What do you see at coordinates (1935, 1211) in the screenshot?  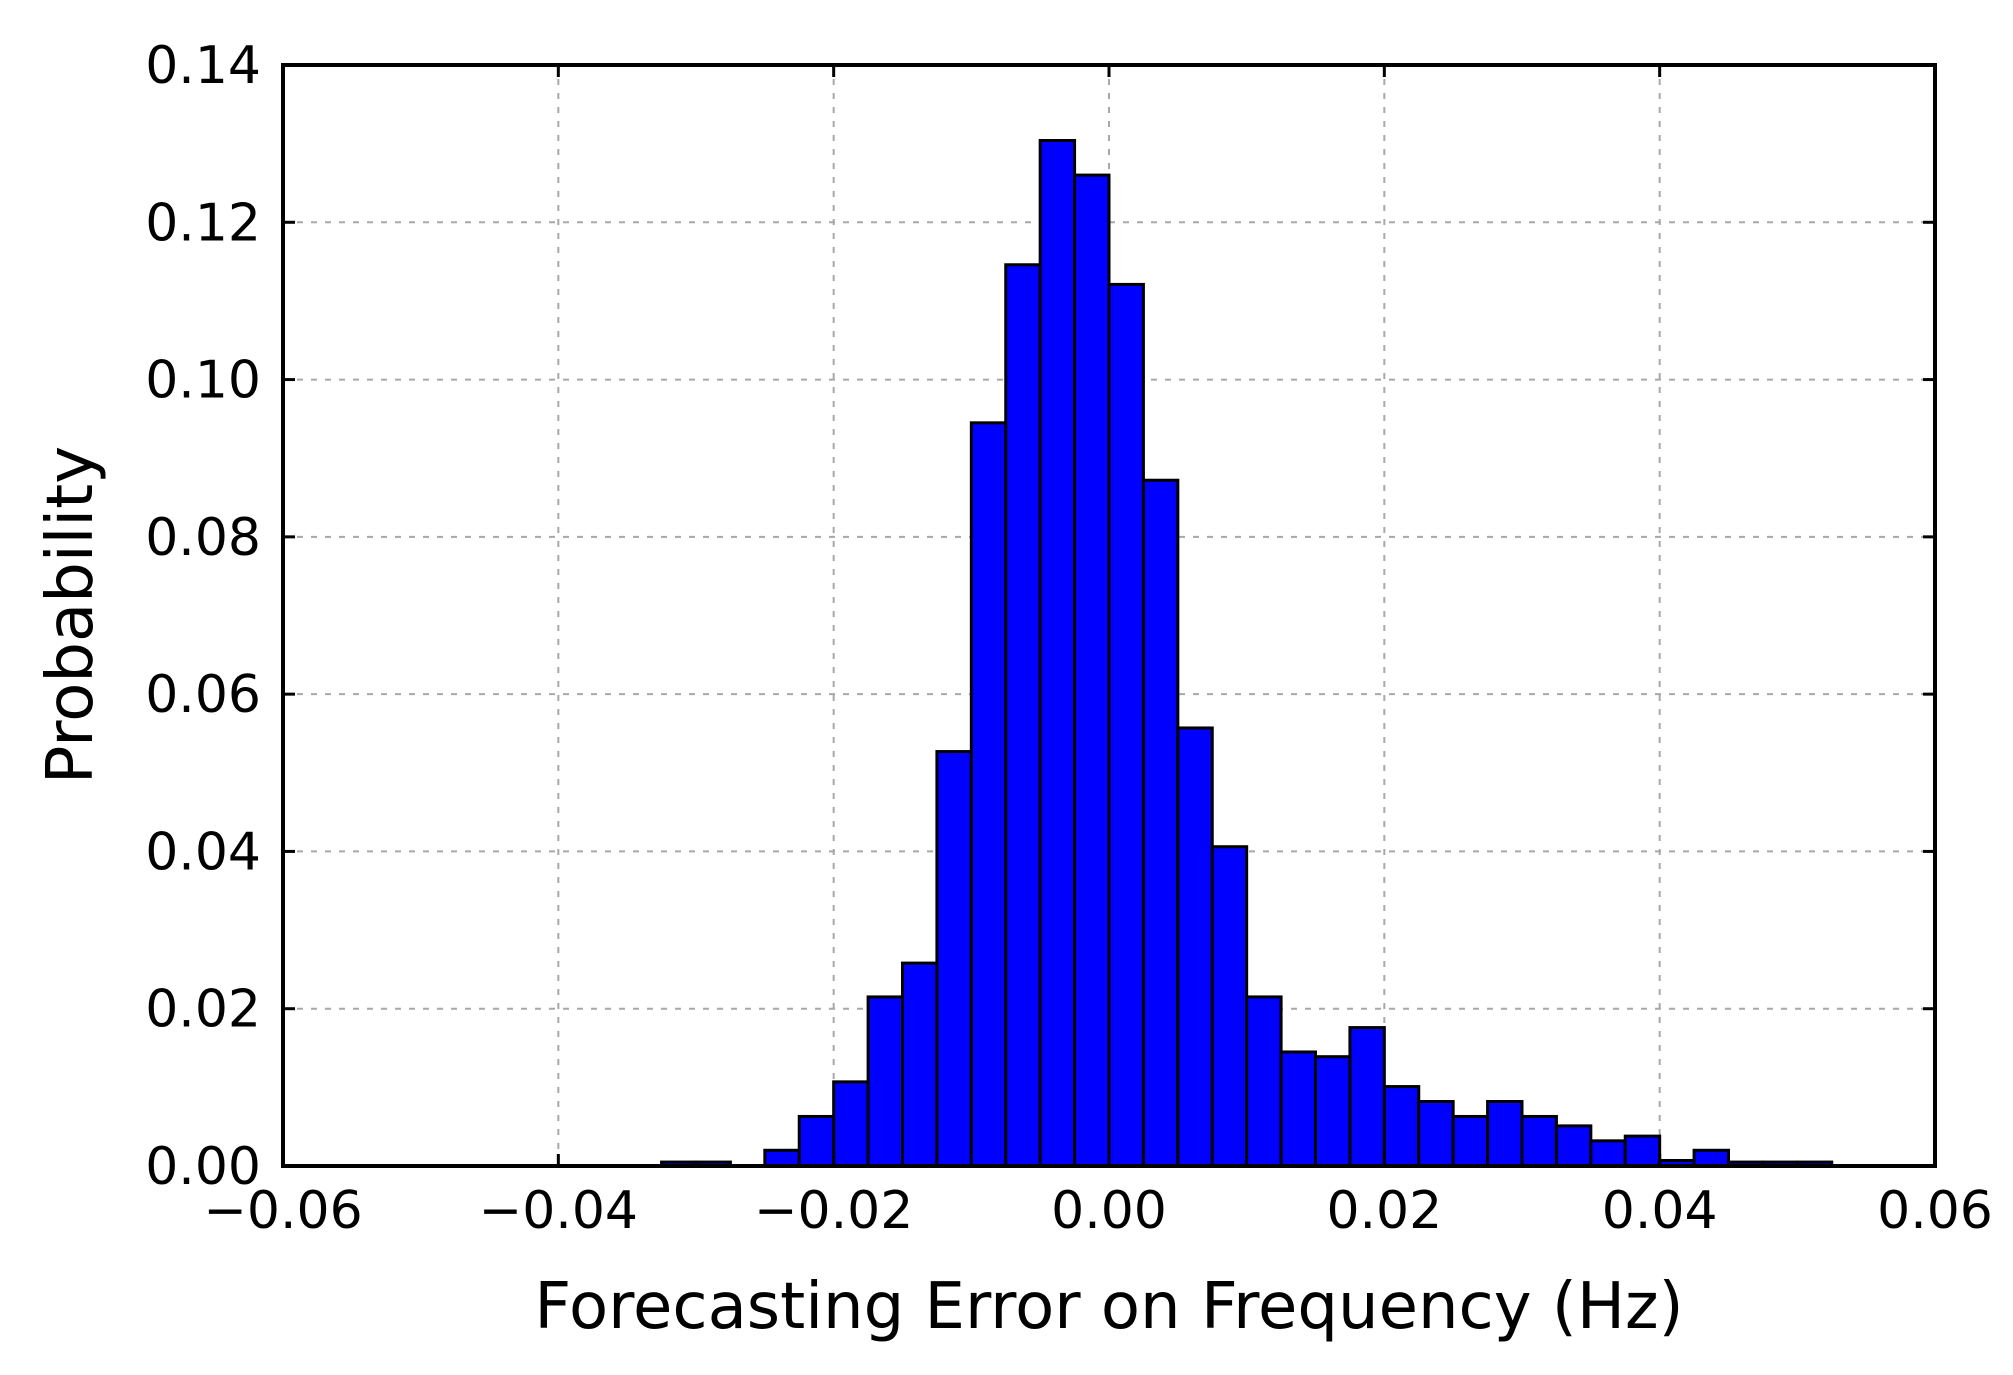 I see `x-tick-label: 0.06` at bounding box center [1935, 1211].